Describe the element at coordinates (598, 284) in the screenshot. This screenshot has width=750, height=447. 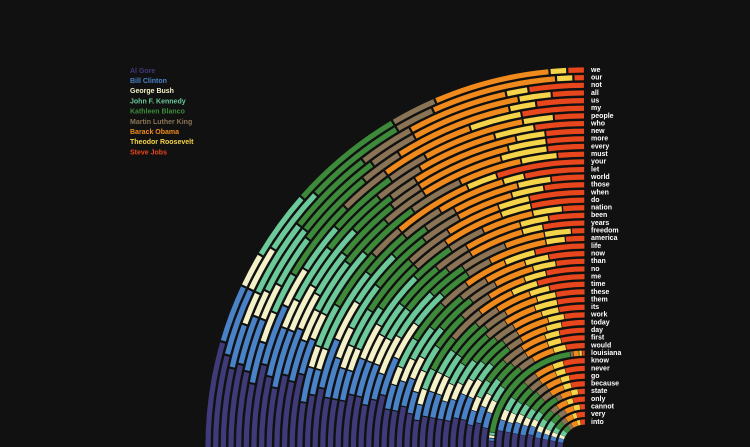
I see `word-label: time` at that location.